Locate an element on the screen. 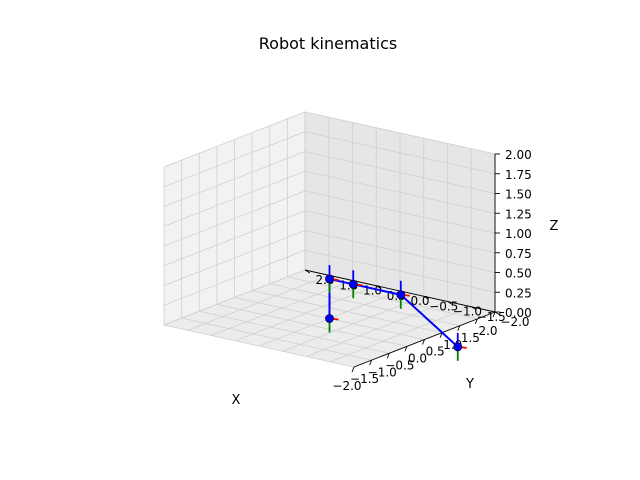 Image resolution: width=640 pixels, height=480 pixels. z-tick-label: 0.00 is located at coordinates (518, 313).